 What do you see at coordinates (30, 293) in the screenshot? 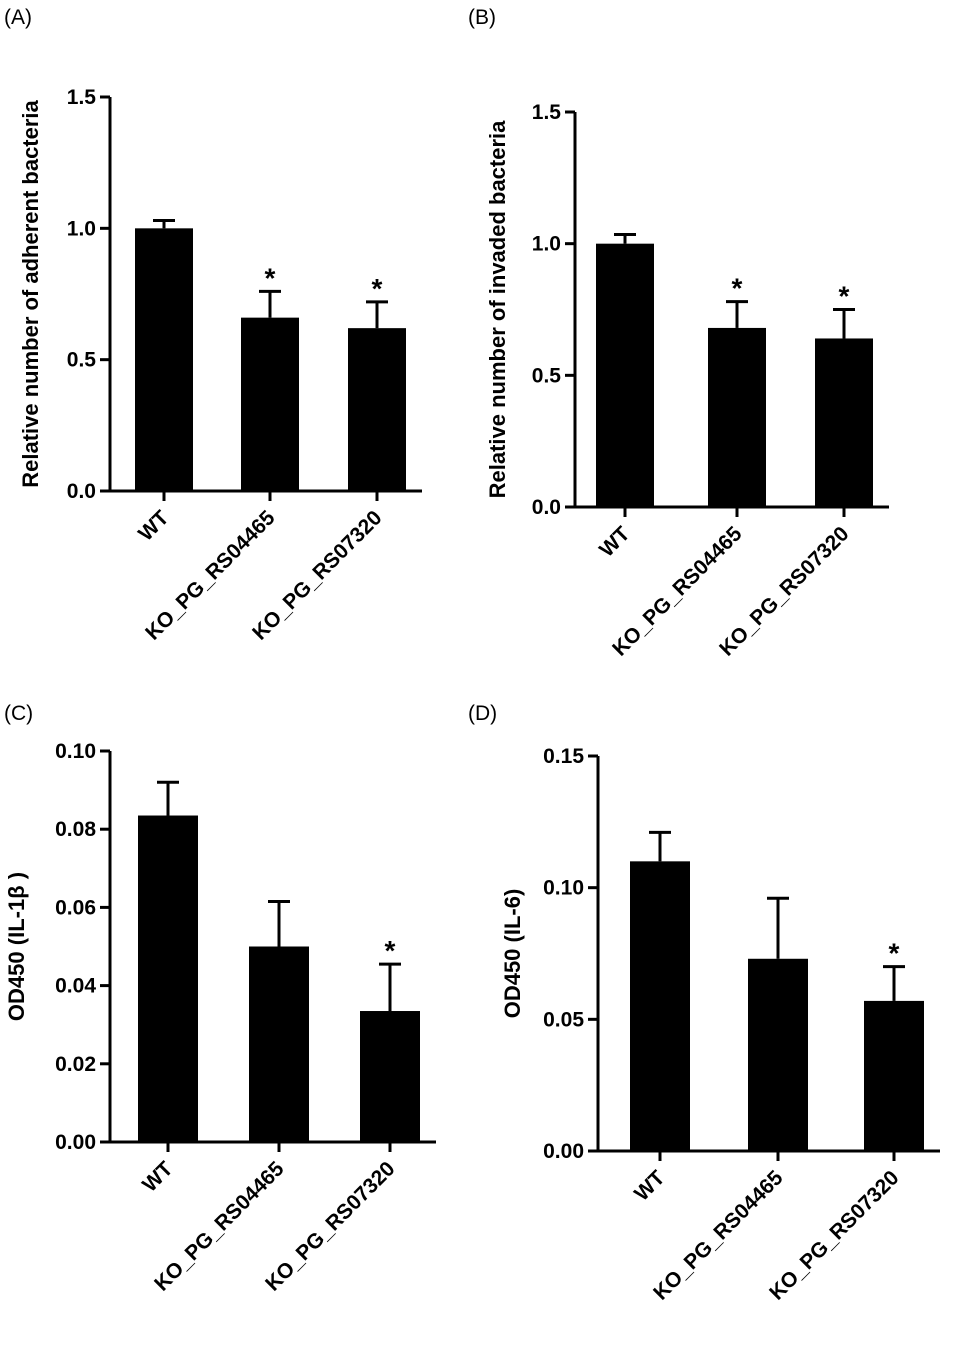
I see `y-axis-title: Relative number of adherent bacteria` at bounding box center [30, 293].